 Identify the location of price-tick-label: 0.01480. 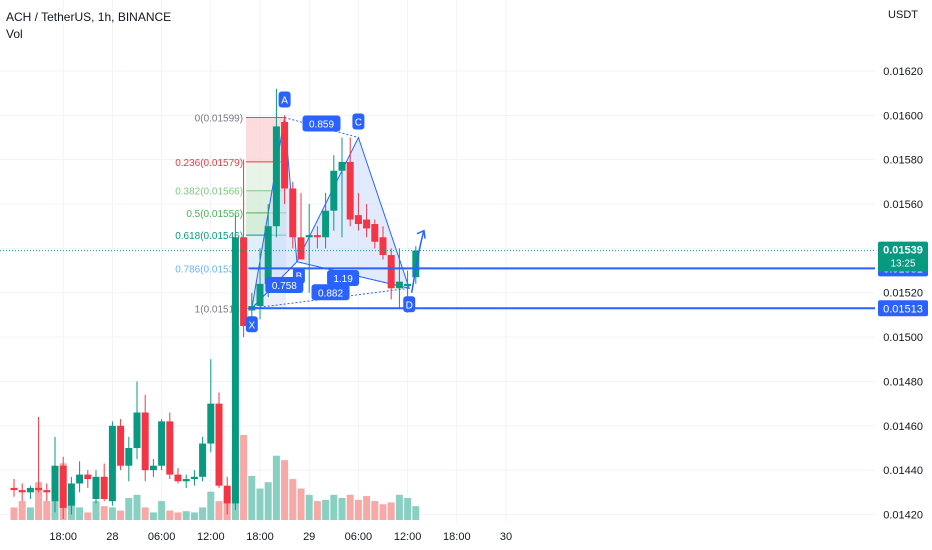
(903, 382).